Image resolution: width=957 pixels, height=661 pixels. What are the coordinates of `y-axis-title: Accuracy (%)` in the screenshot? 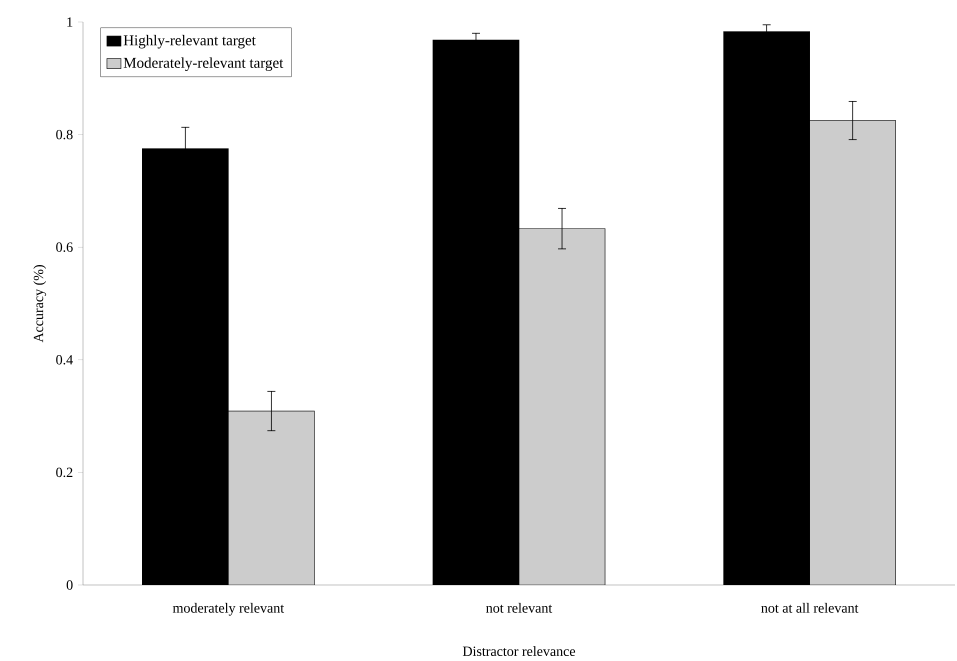 It's located at (39, 303).